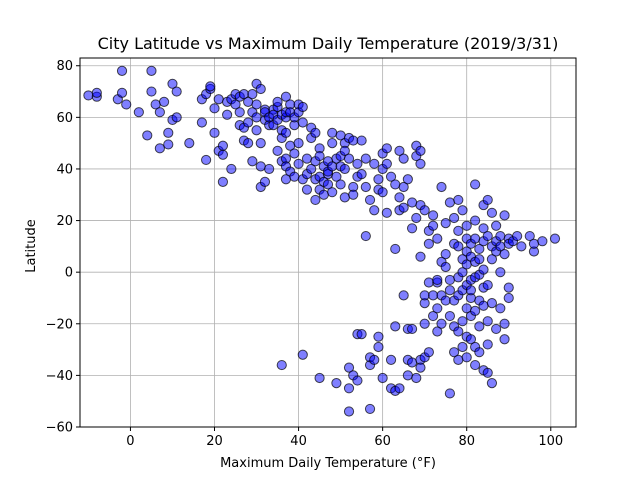  What do you see at coordinates (59, 376) in the screenshot?
I see `y-tick-label: −40` at bounding box center [59, 376].